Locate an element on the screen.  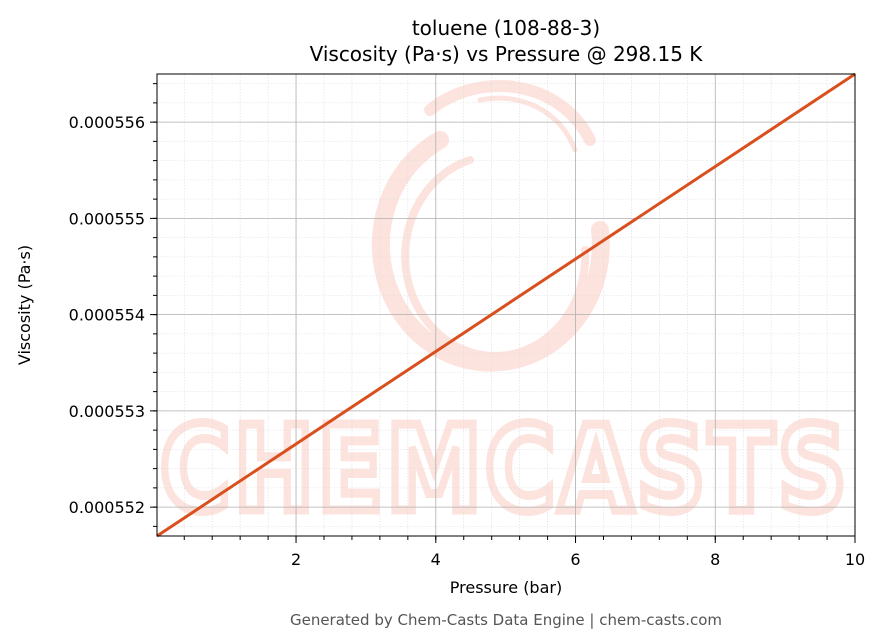
y-tick-label: 0.000552 is located at coordinates (107, 507).